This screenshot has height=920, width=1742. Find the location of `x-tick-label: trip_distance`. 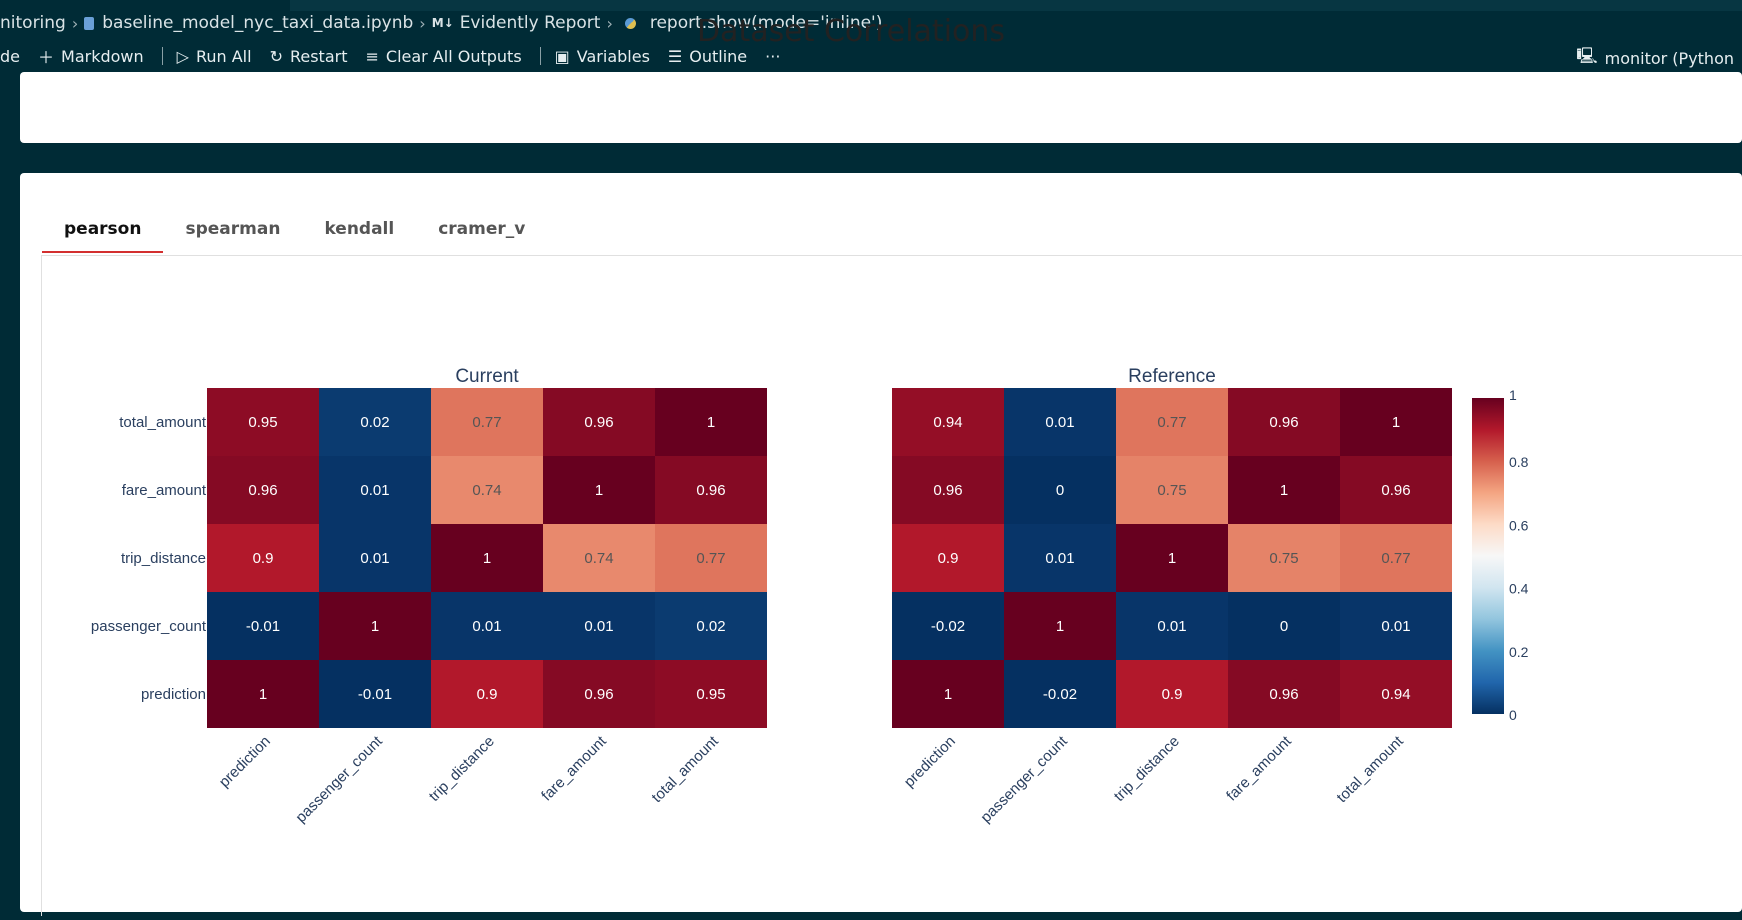

x-tick-label: trip_distance is located at coordinates (462, 769).